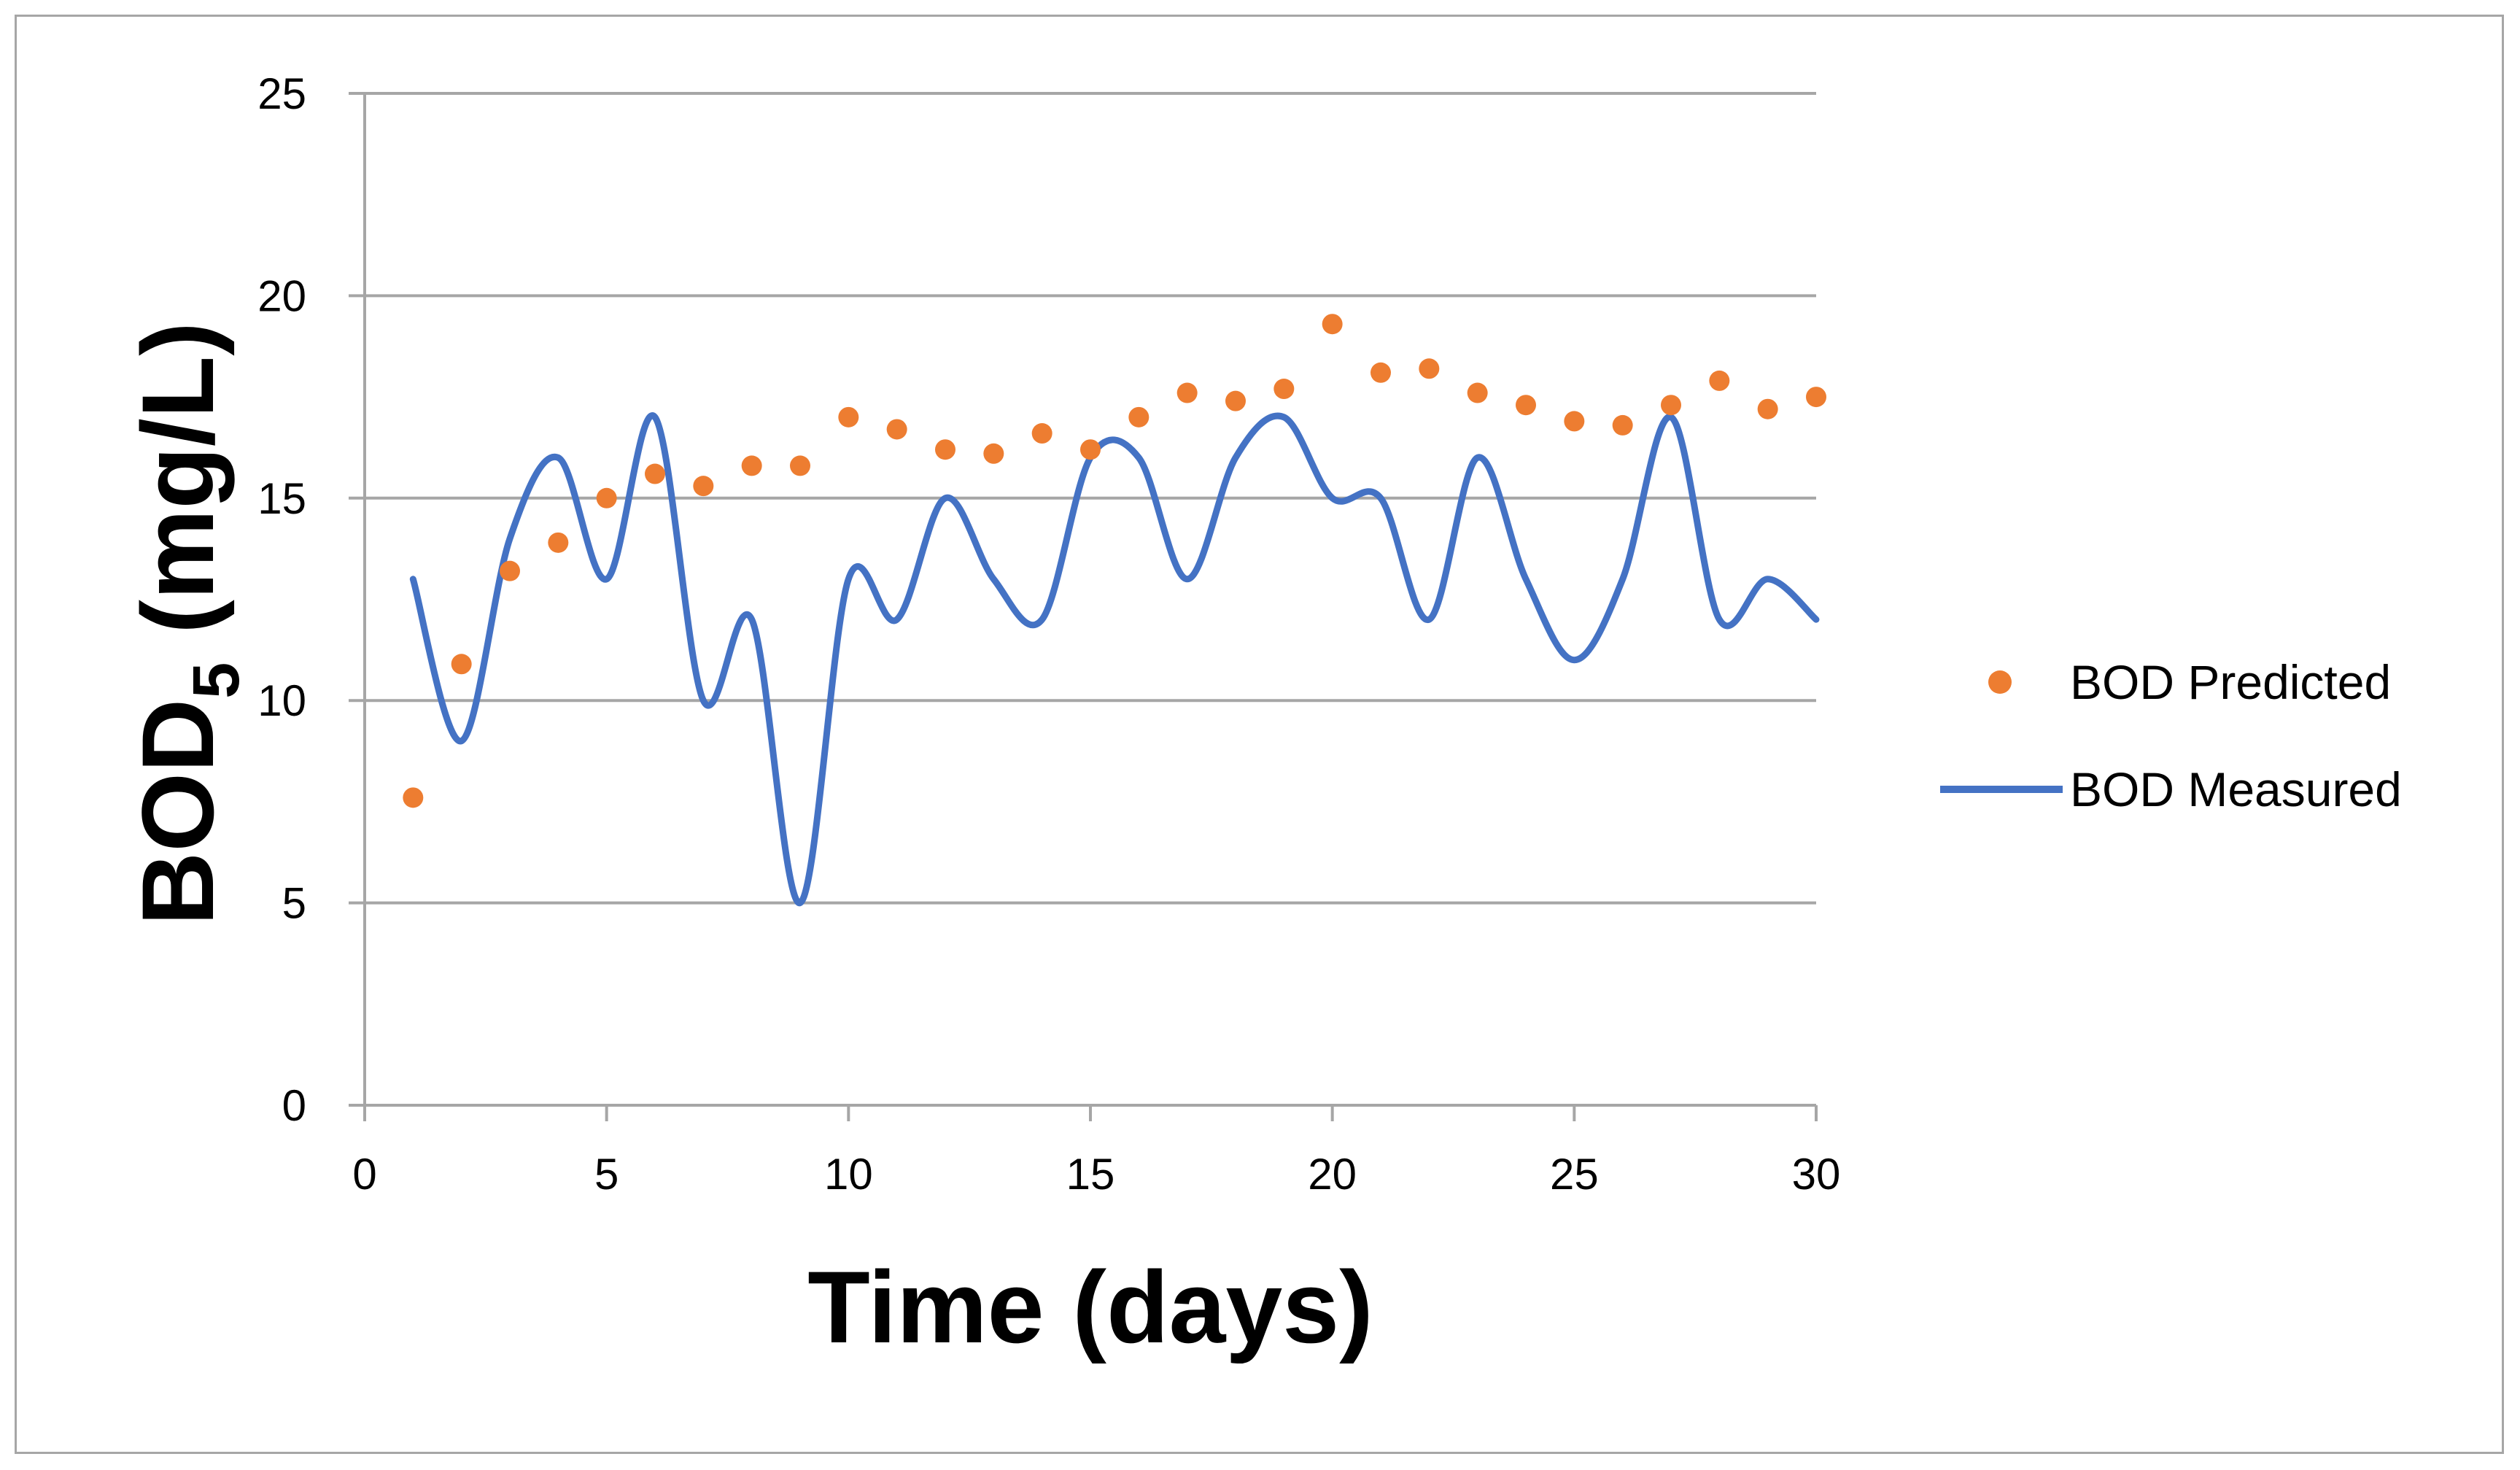 The image size is (2520, 1470). I want to click on y-tick-label-5: 5, so click(294, 903).